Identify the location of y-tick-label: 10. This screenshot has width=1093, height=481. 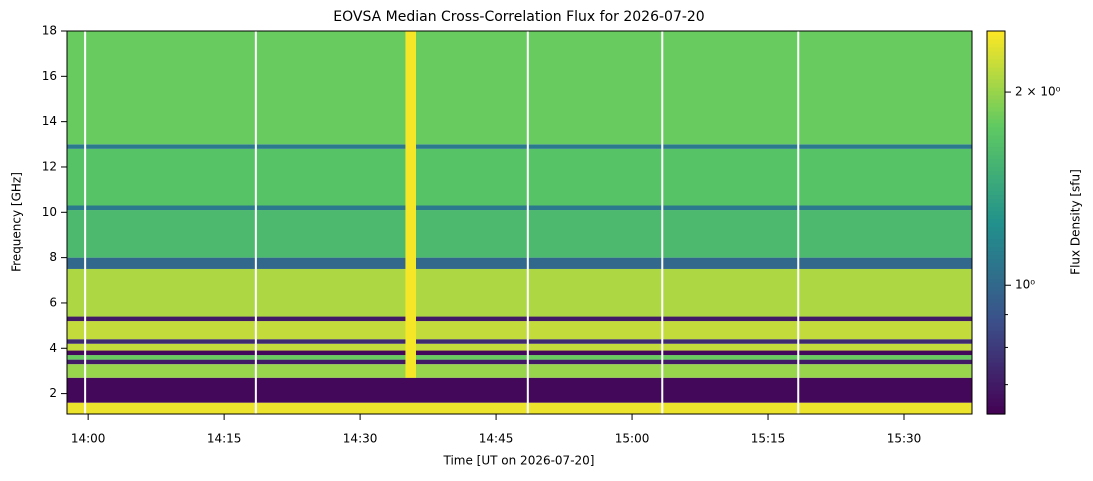
(49, 212).